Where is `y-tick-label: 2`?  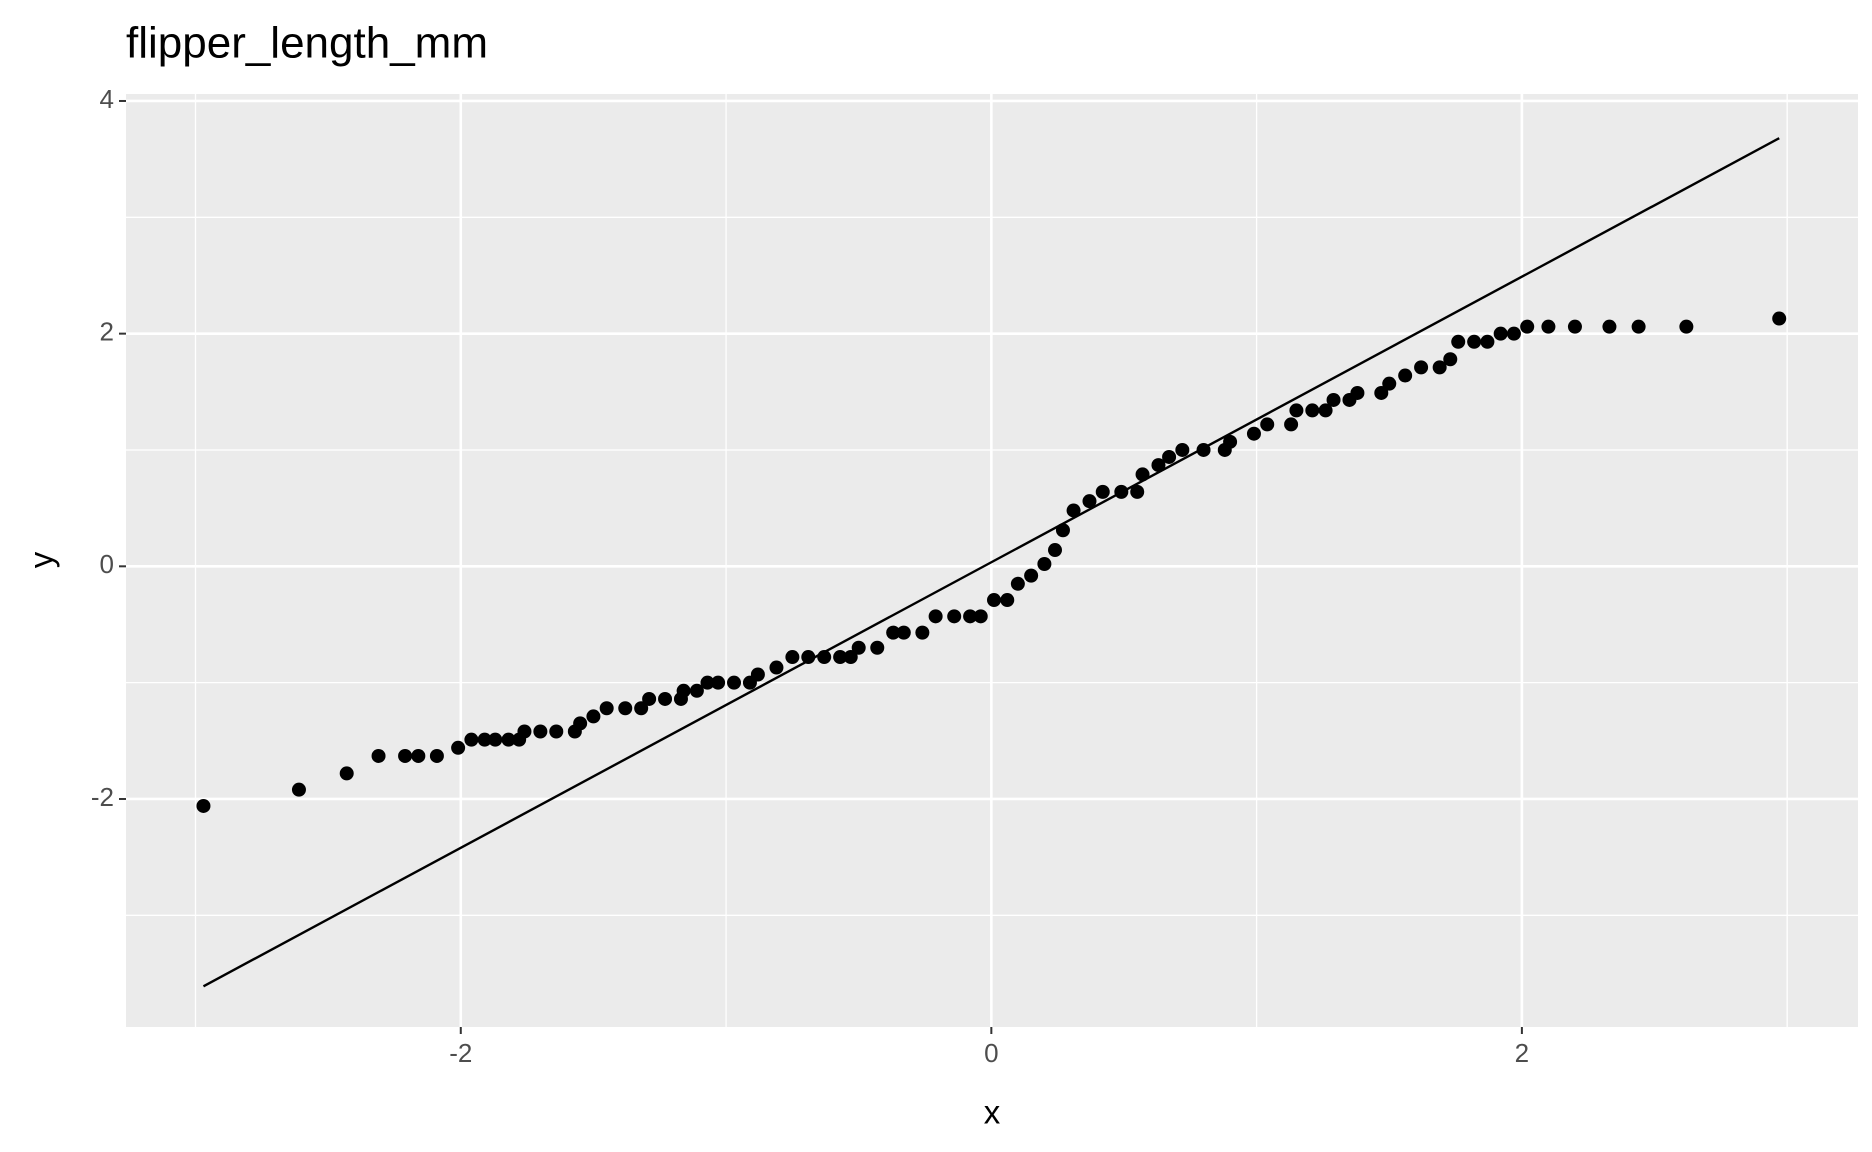 y-tick-label: 2 is located at coordinates (107, 332).